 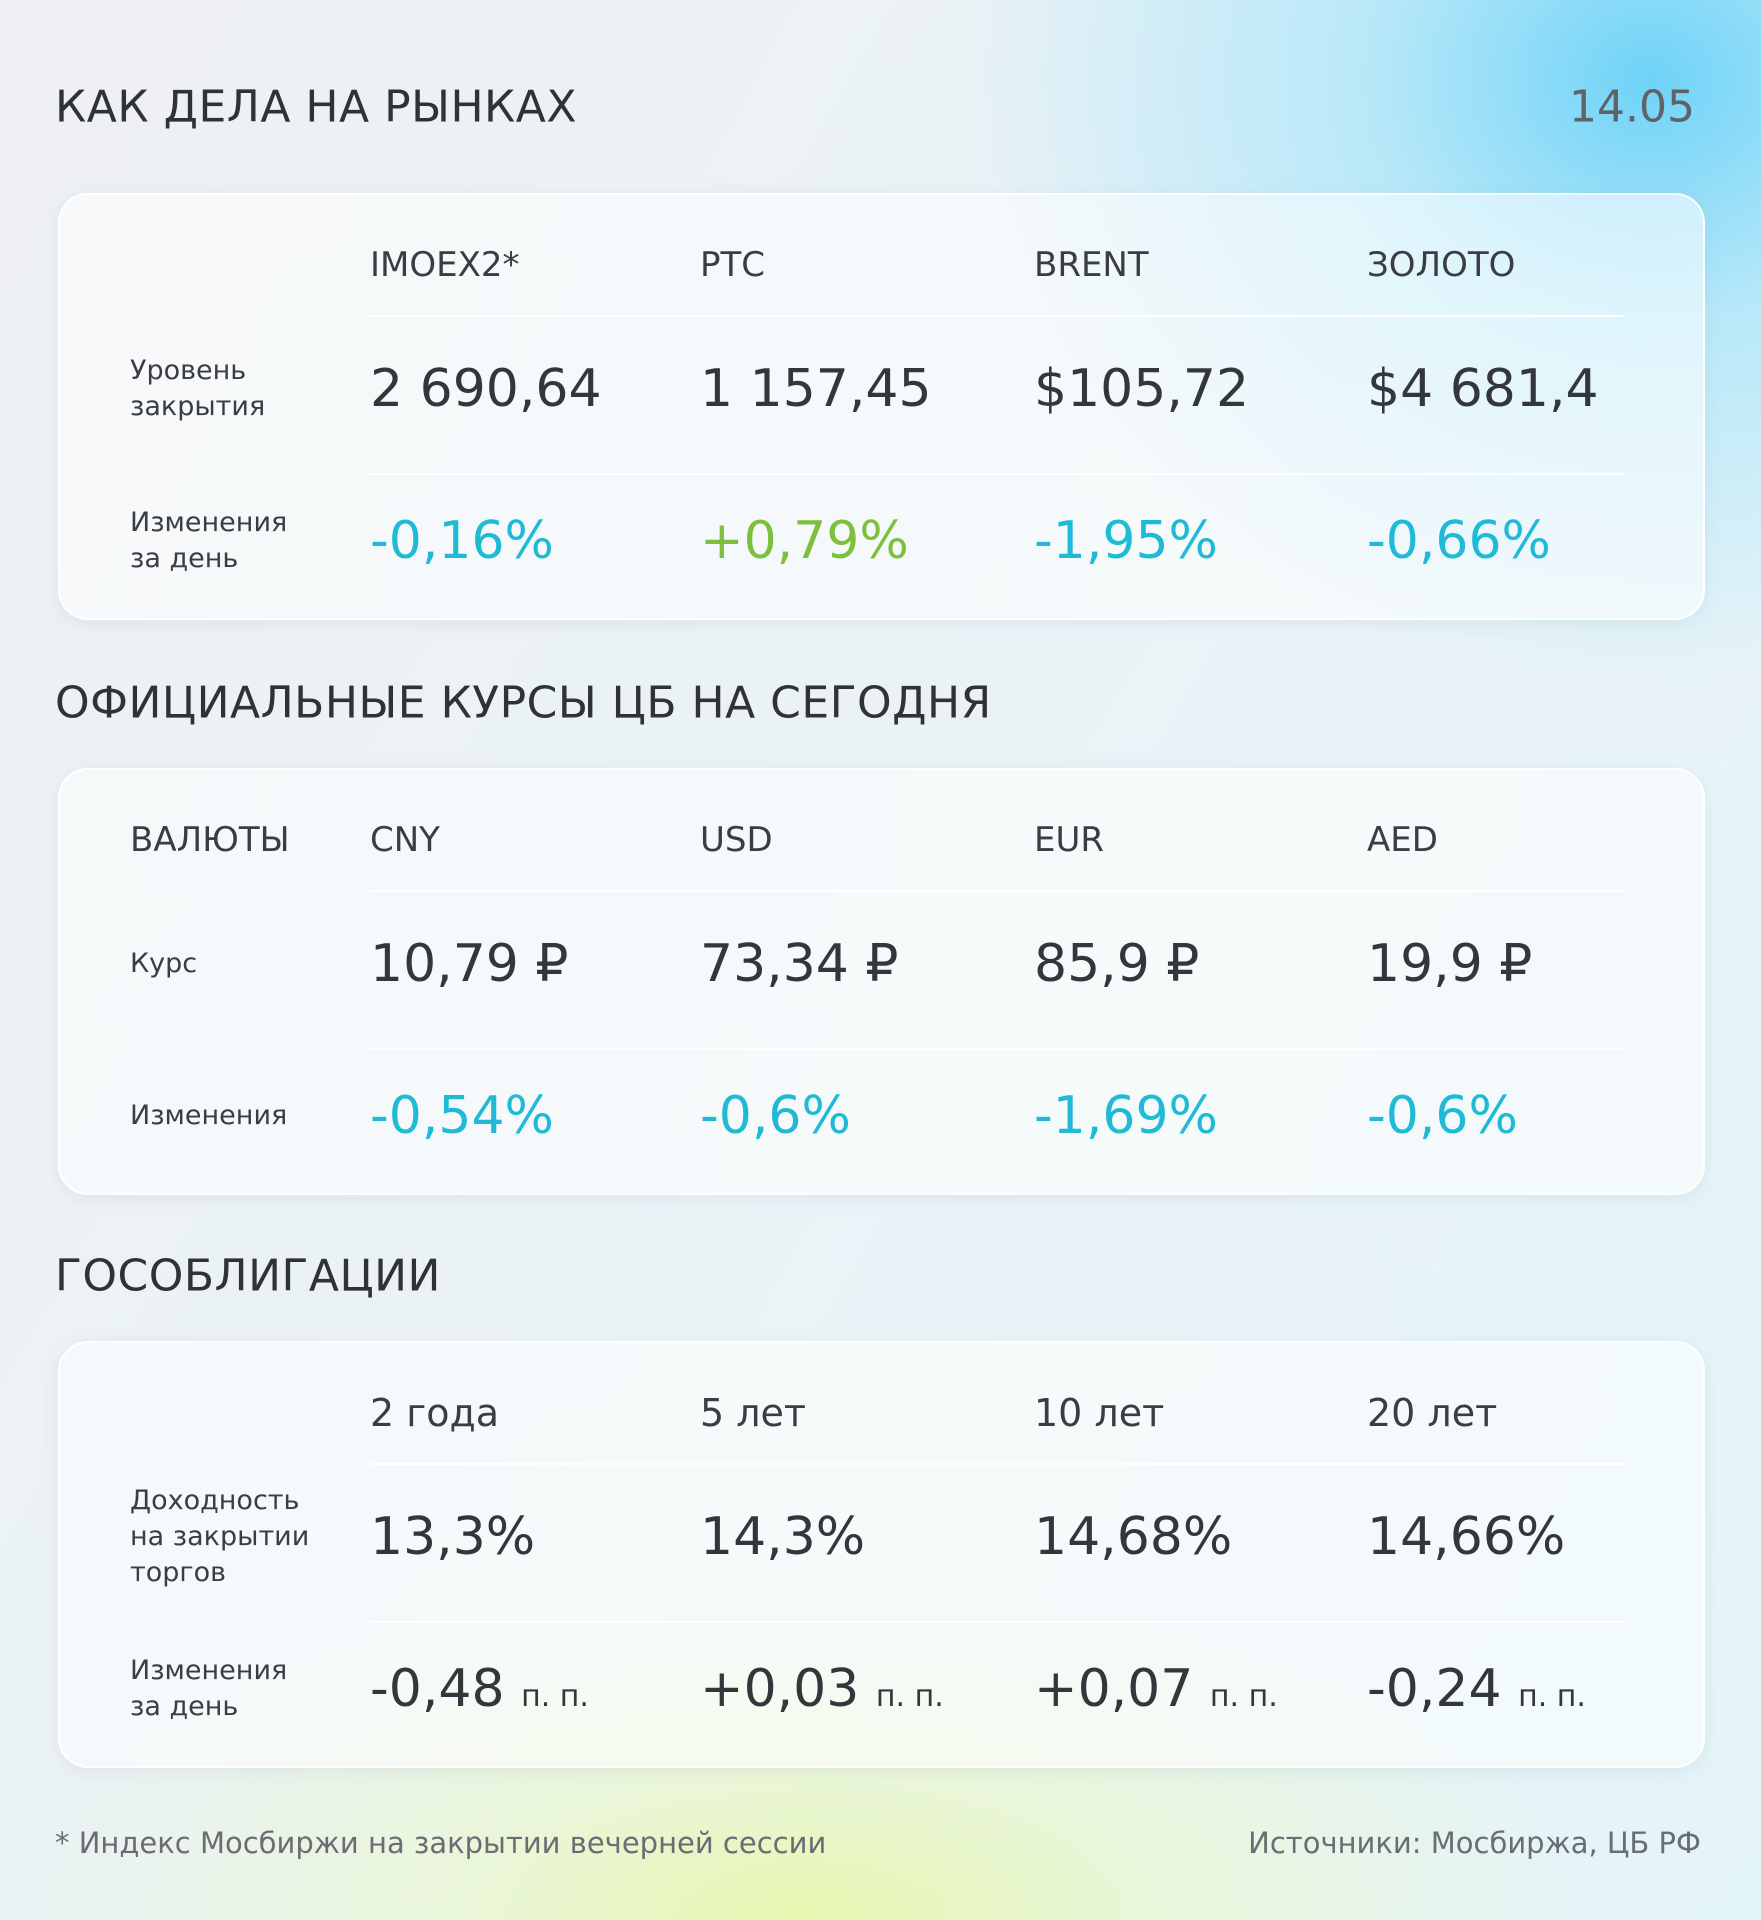 I want to click on value: +0,07 п. п., so click(x=1156, y=1689).